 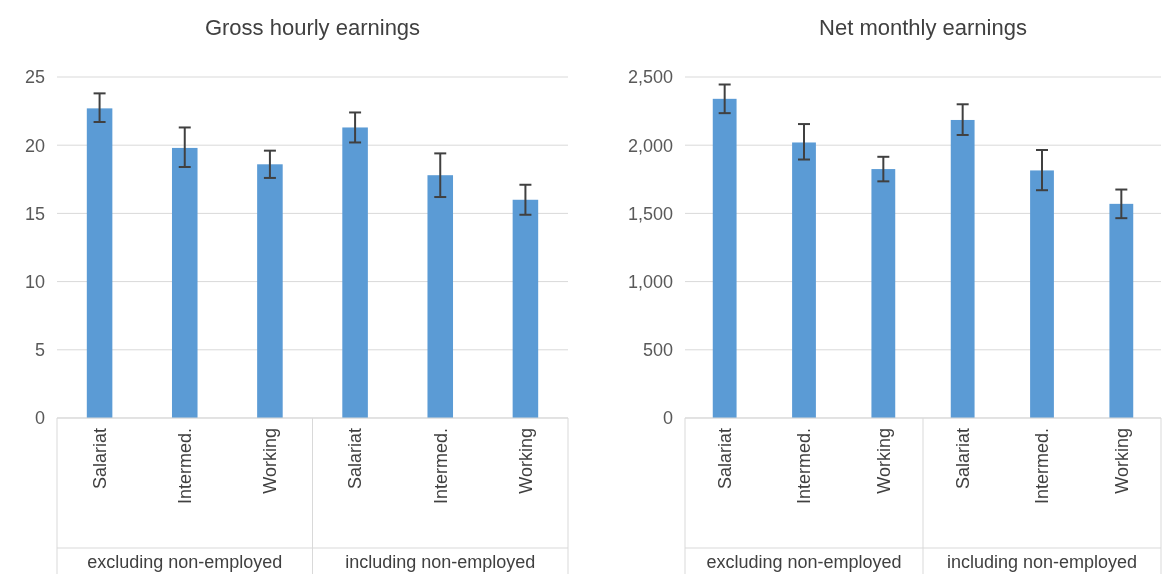 I want to click on y-tick-label: 20, so click(x=34, y=145).